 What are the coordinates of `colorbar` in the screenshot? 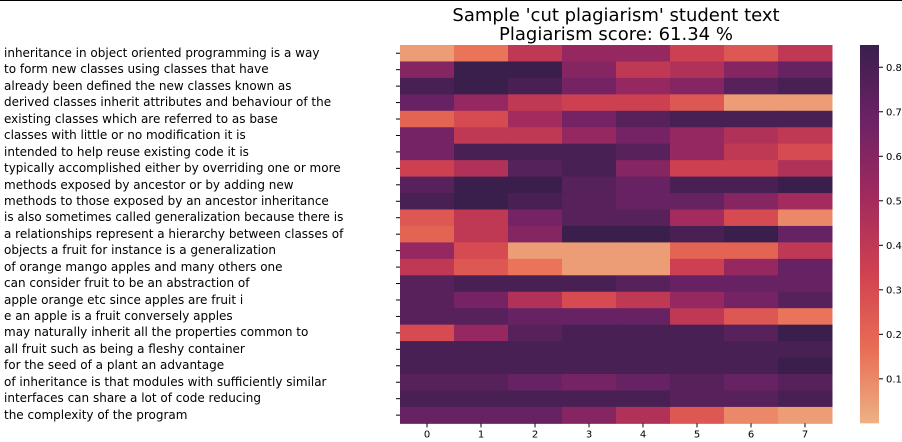 It's located at (869, 234).